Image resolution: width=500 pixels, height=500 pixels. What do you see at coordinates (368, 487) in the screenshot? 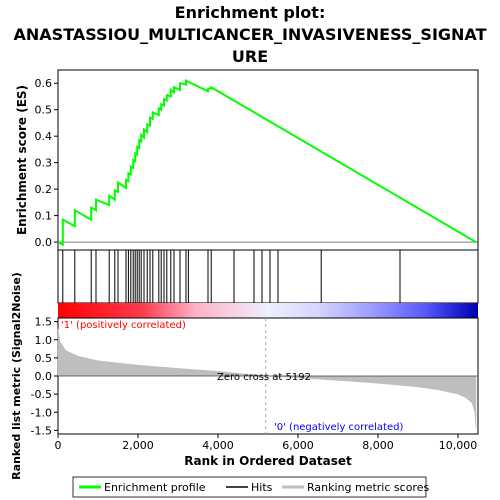
I see `legend-metric-label: Ranking metric scores` at bounding box center [368, 487].